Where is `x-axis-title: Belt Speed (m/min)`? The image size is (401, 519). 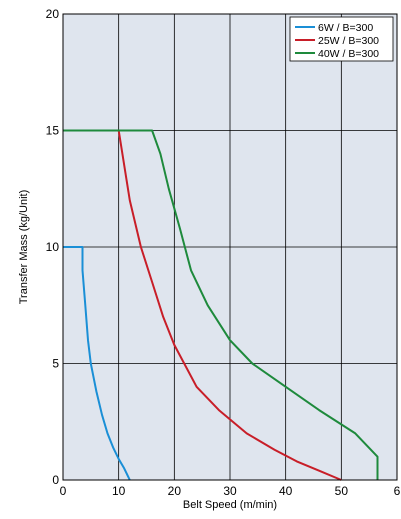
x-axis-title: Belt Speed (m/min) is located at coordinates (230, 505).